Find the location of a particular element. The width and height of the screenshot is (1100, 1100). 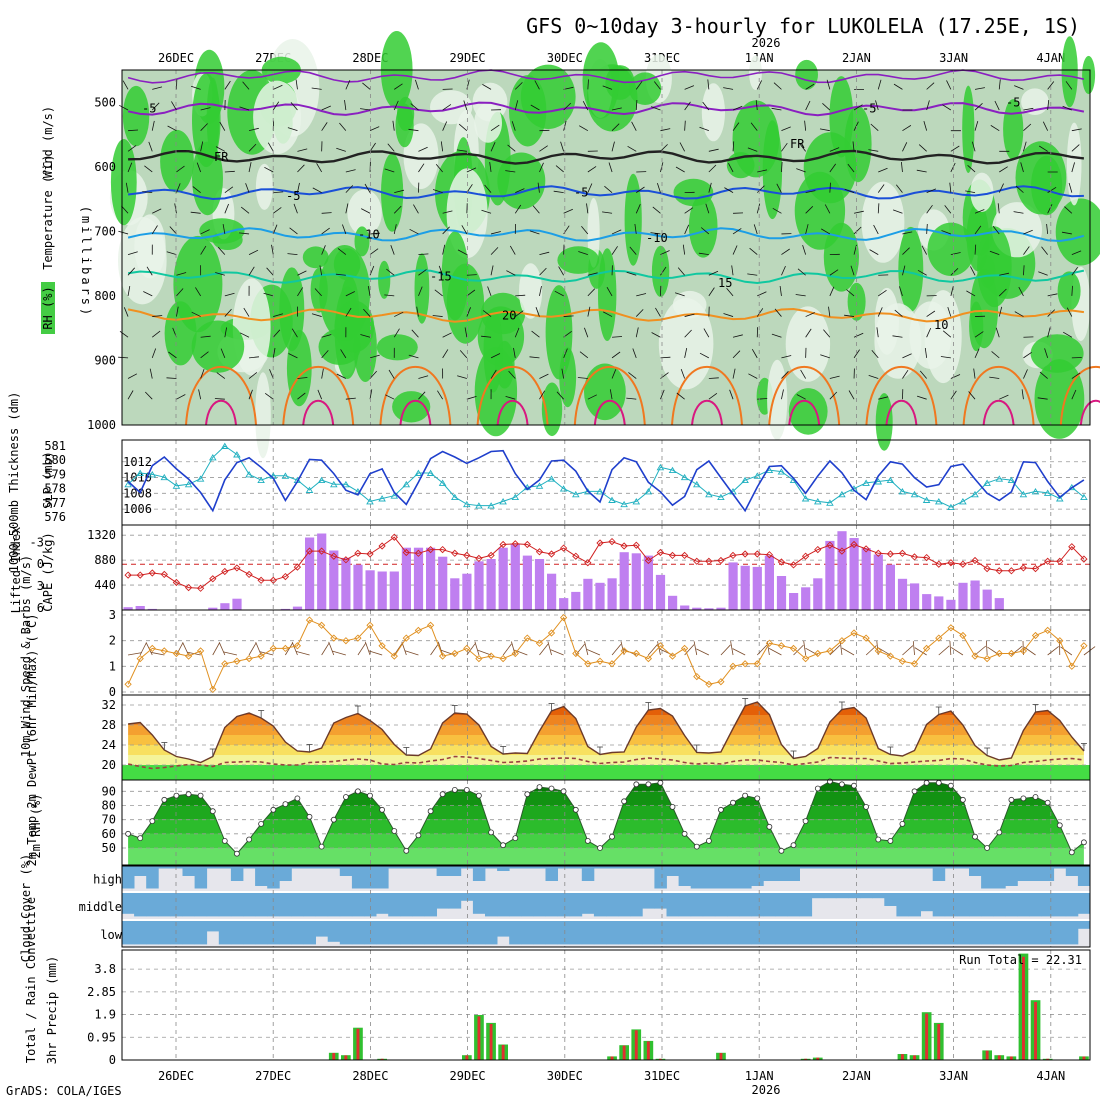

surface-contour is located at coordinates (221, 412).